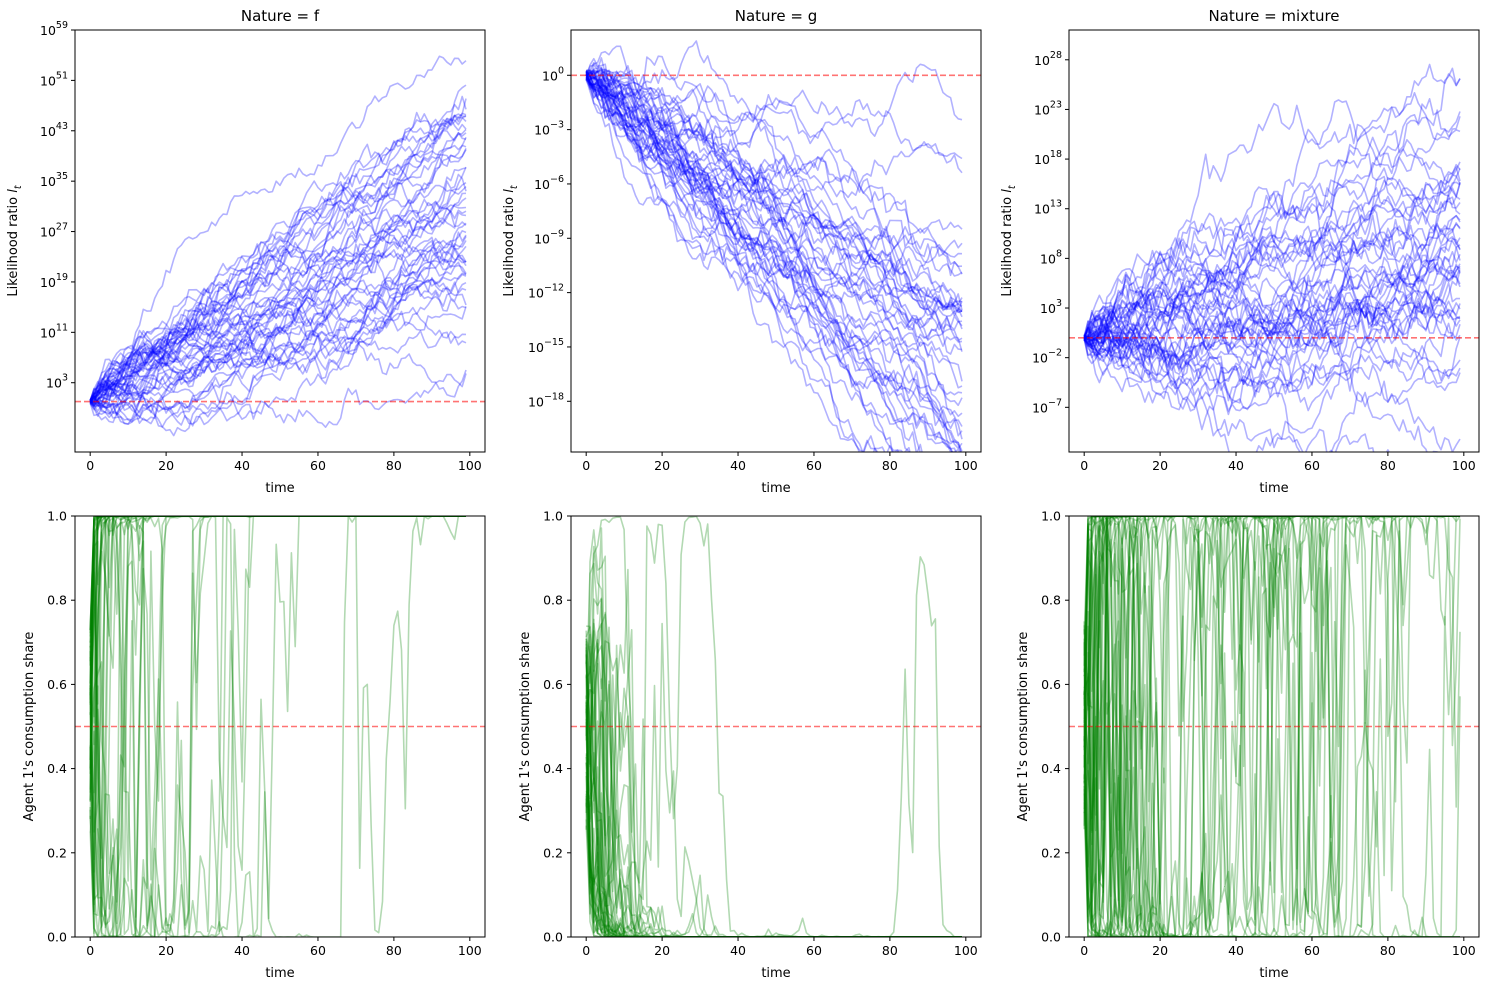  I want to click on y-tick-label: 10⁸, so click(1051, 257).